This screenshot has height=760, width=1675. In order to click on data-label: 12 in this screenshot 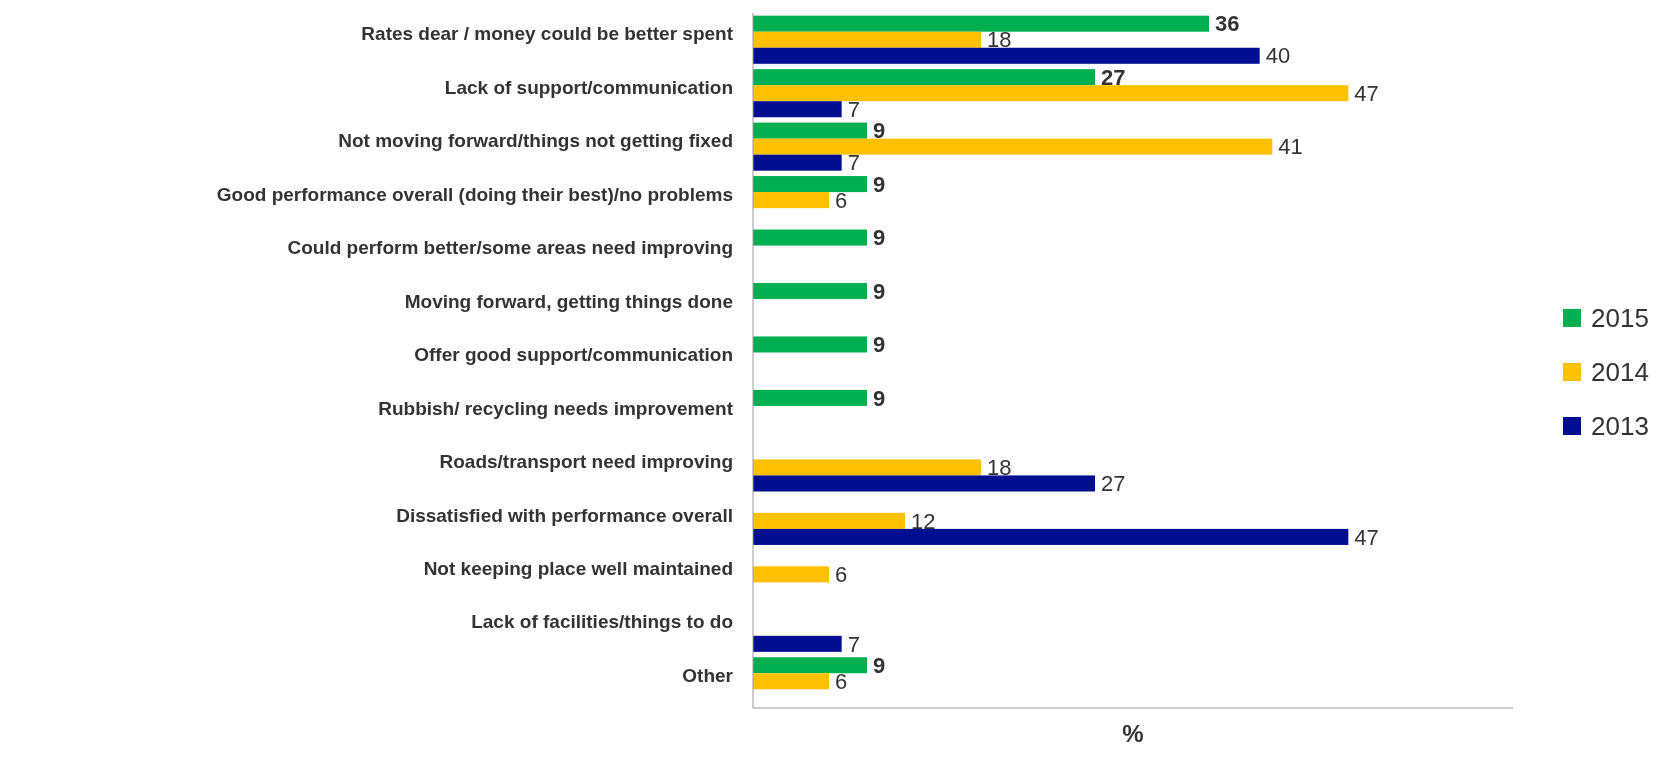, I will do `click(923, 521)`.